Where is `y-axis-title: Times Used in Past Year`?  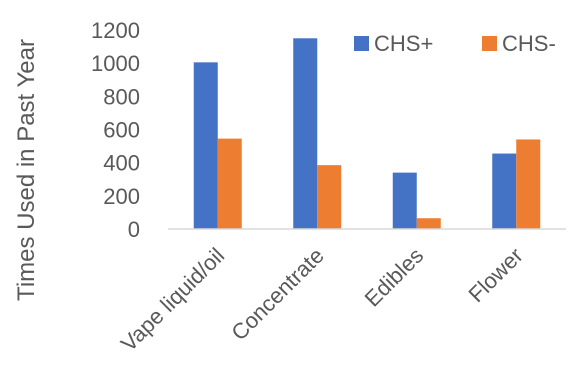 y-axis-title: Times Used in Past Year is located at coordinates (26, 170).